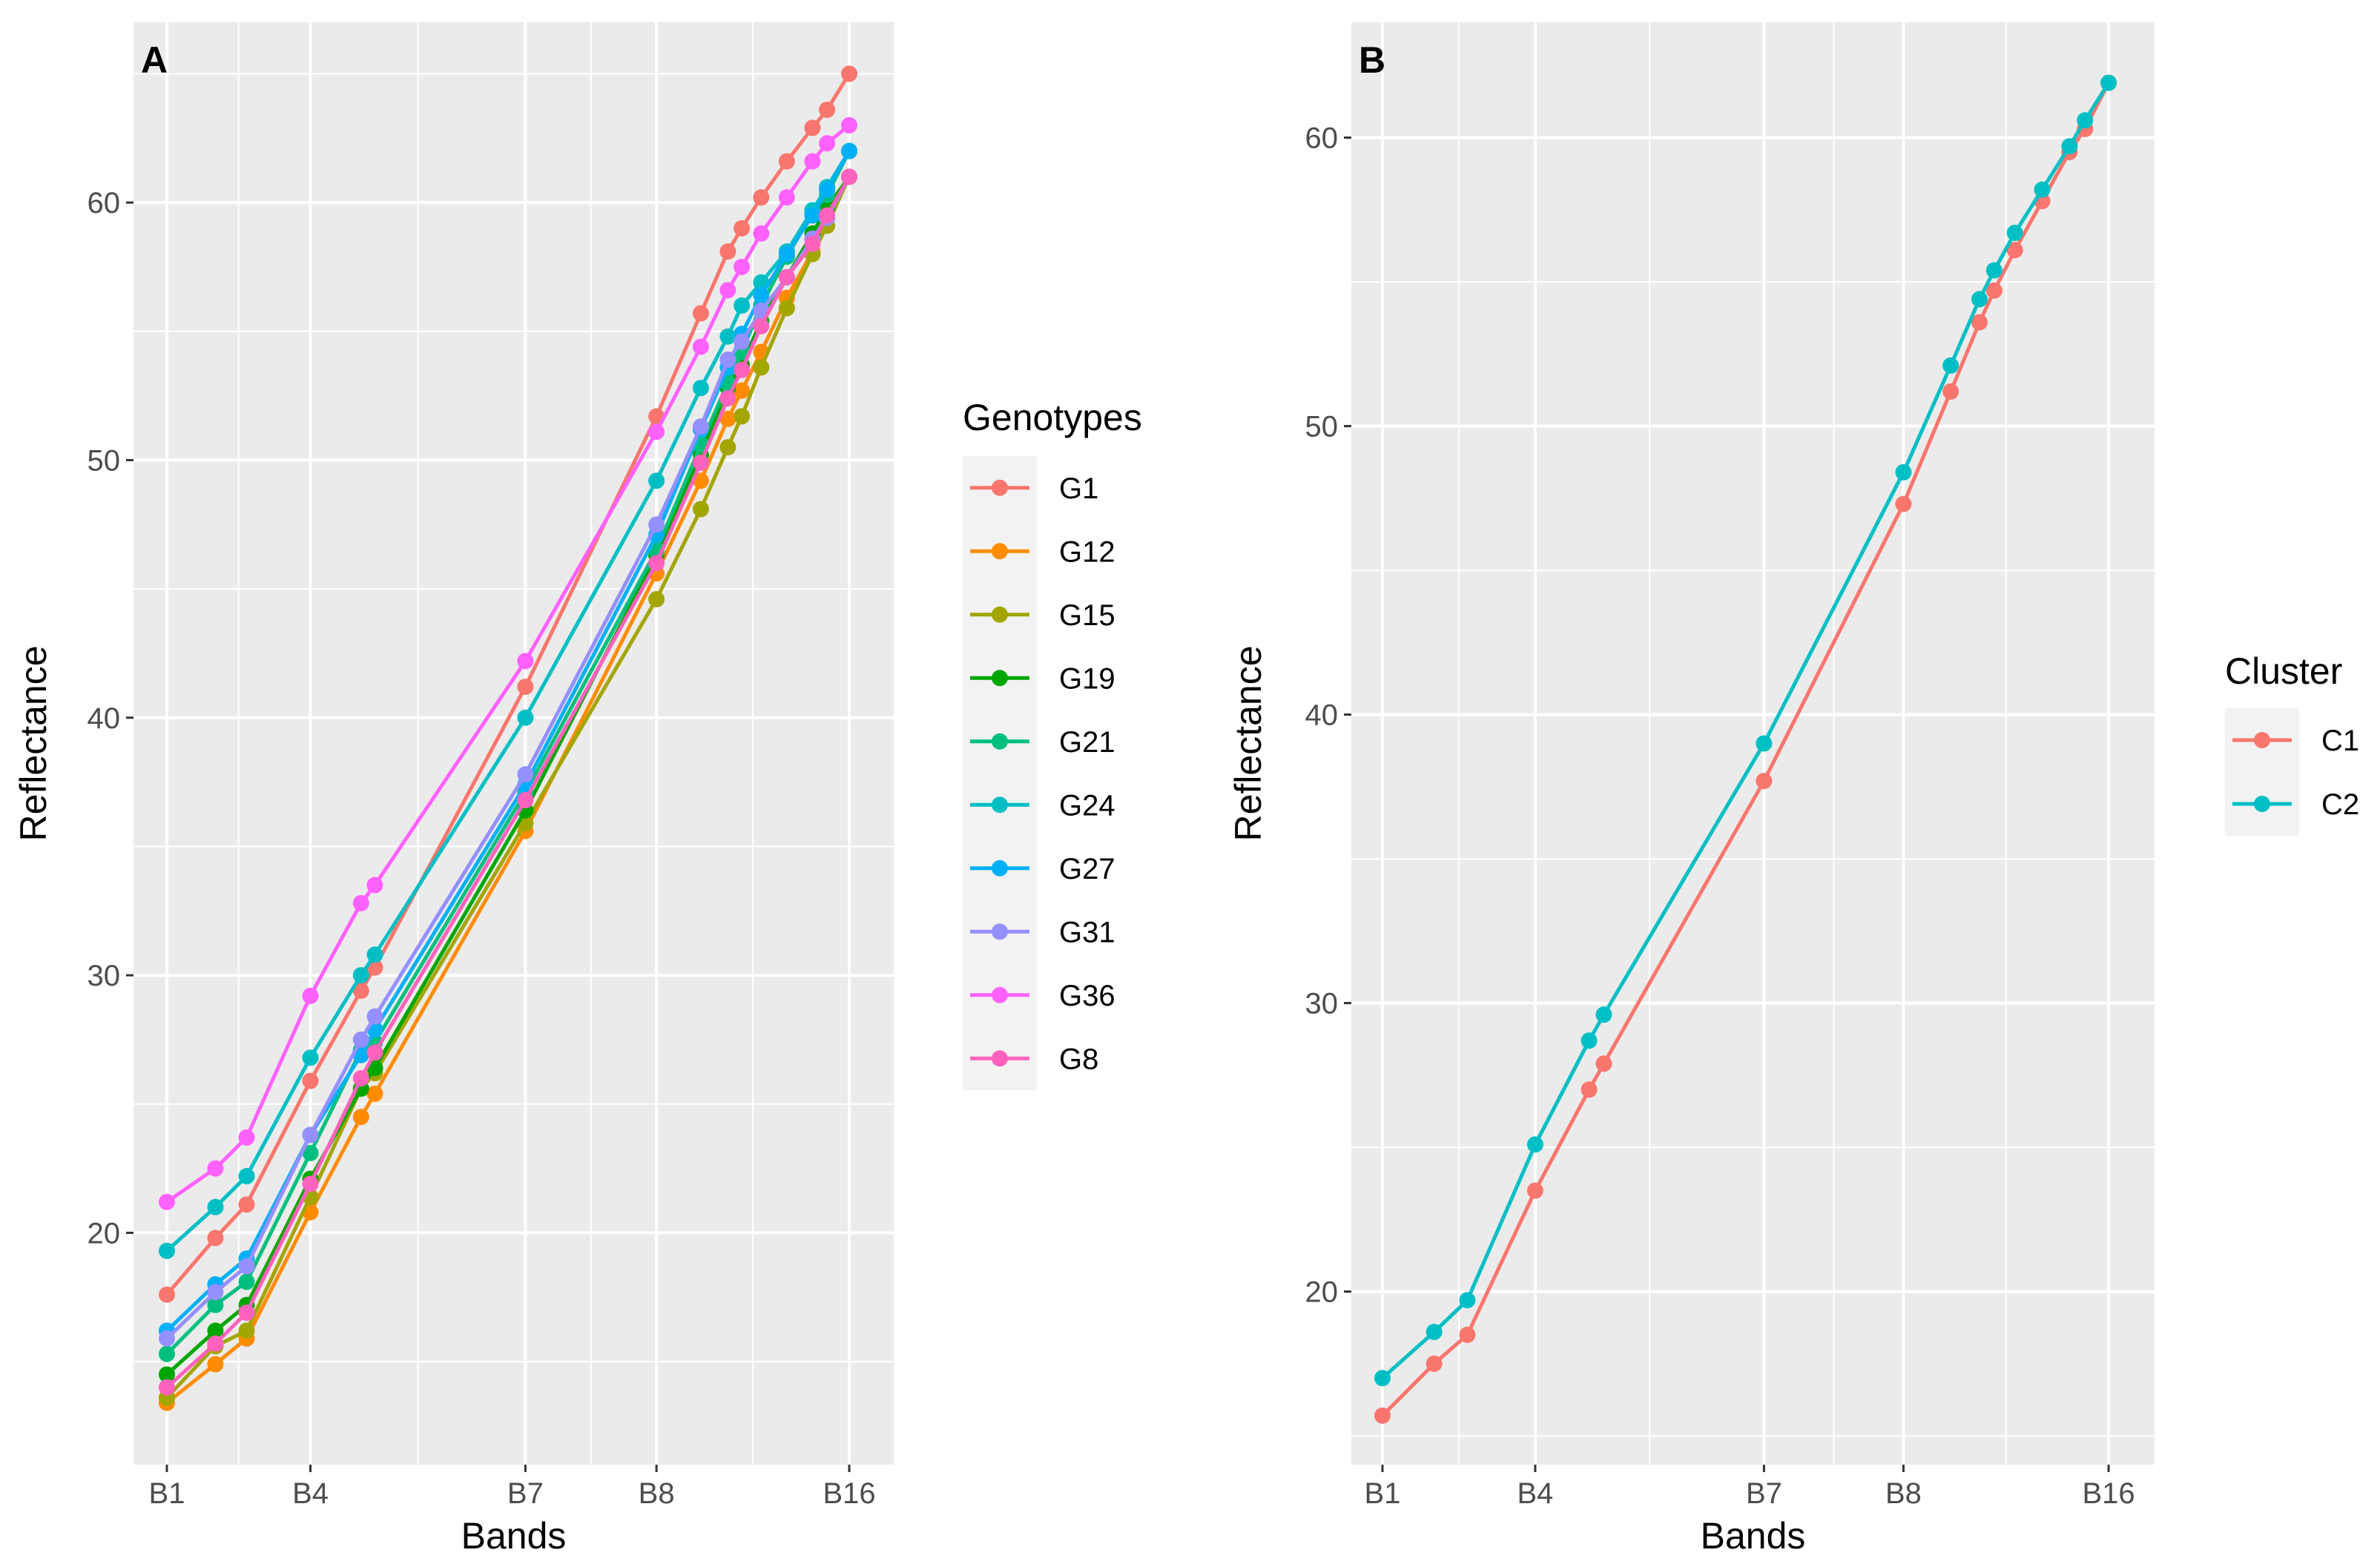 This screenshot has height=1567, width=2380. I want to click on legend-label-g21: G21, so click(1087, 742).